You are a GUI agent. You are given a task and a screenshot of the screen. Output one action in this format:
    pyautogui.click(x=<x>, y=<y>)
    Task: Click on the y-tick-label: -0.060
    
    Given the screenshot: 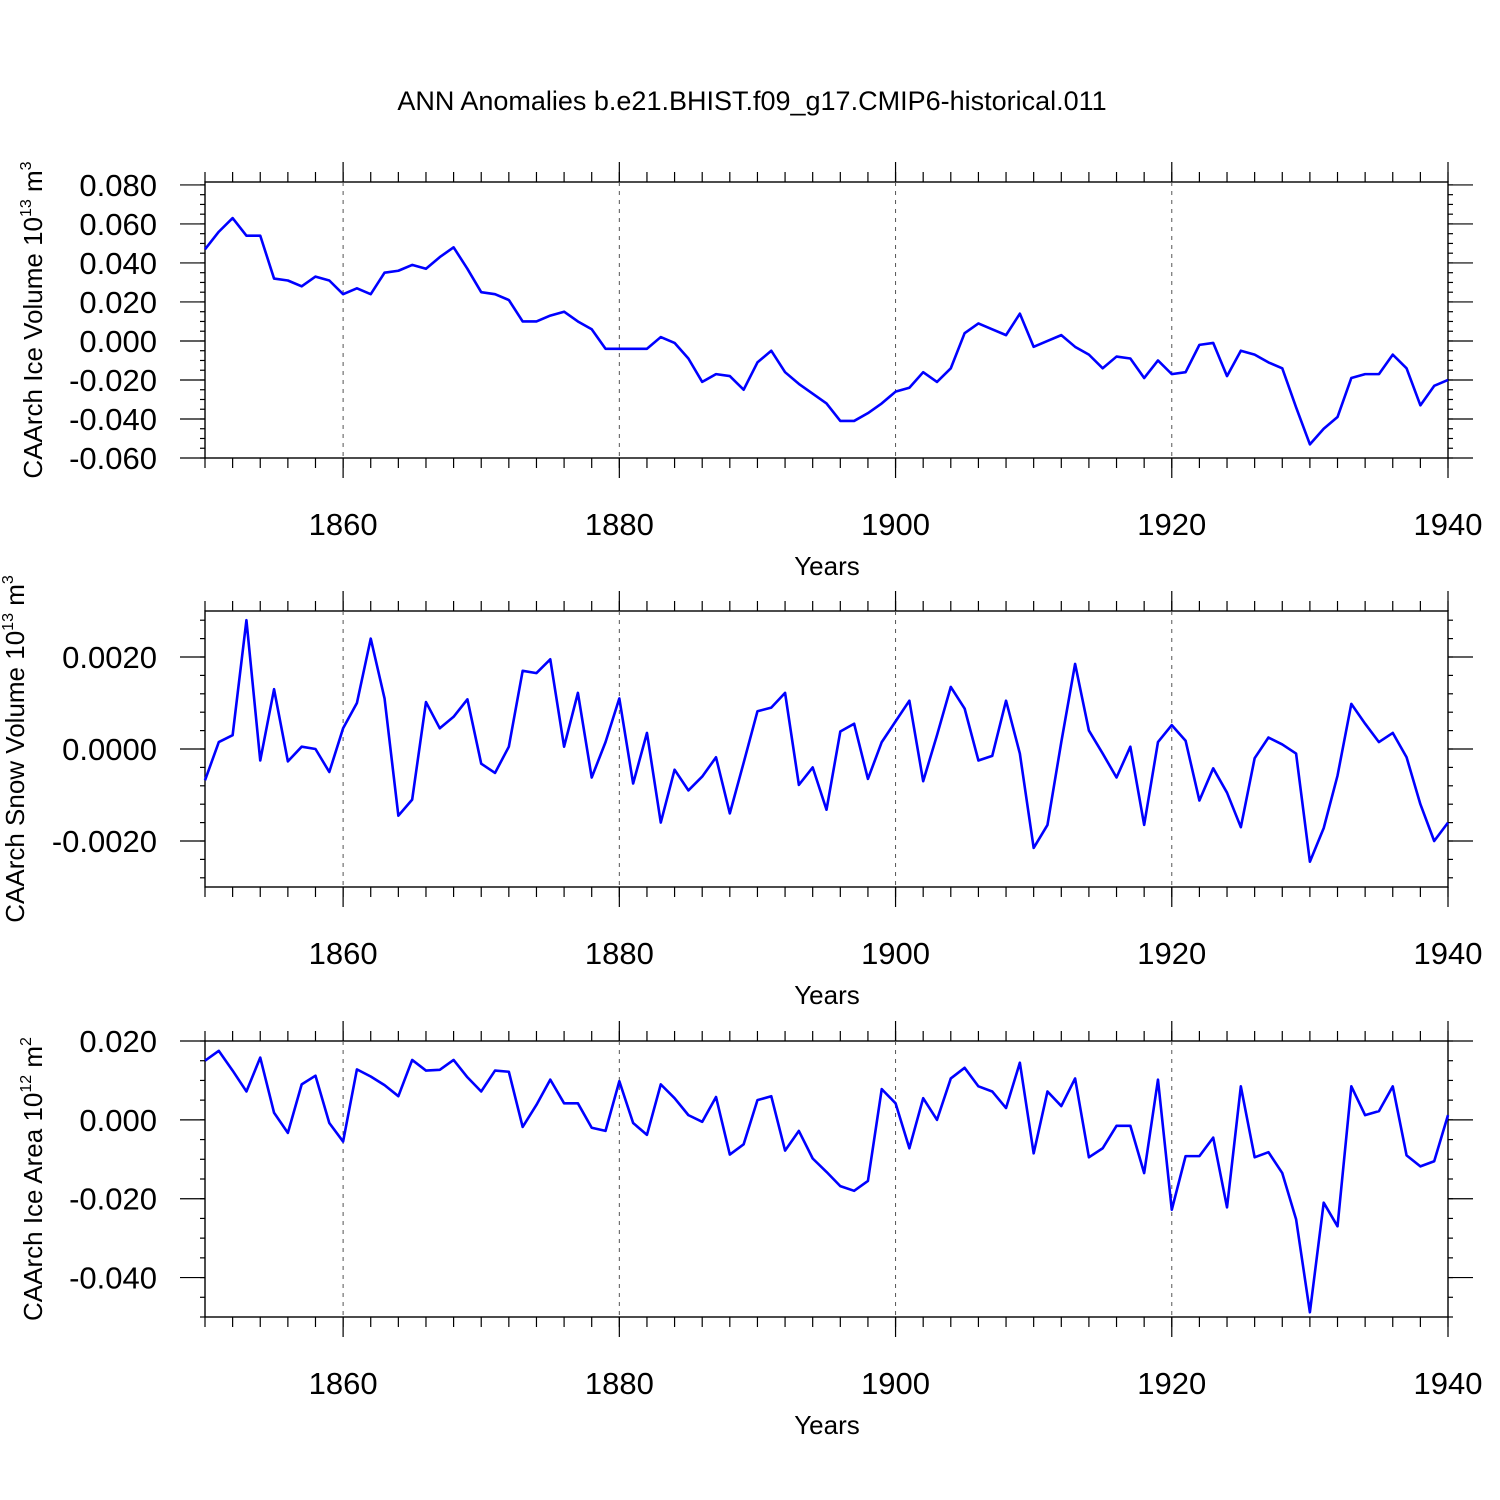 What is the action you would take?
    pyautogui.click(x=113, y=458)
    